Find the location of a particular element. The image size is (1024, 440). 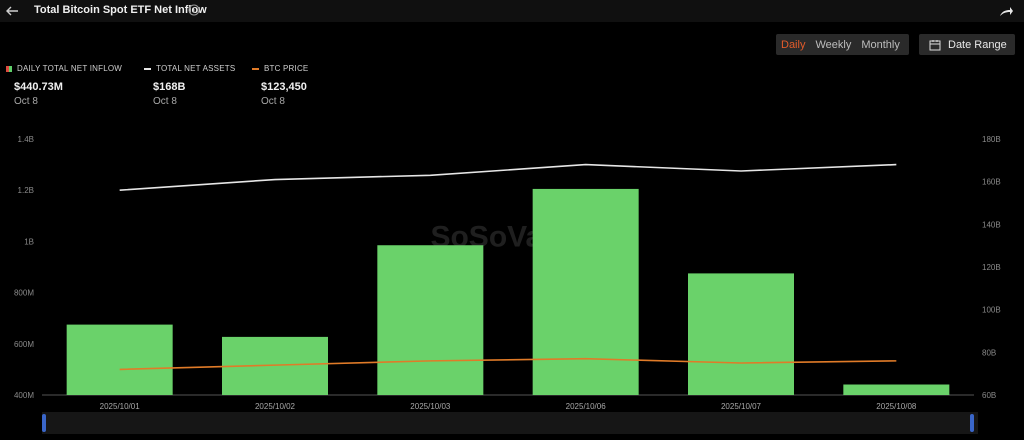

y-left-tick-label: 600M is located at coordinates (24, 344).